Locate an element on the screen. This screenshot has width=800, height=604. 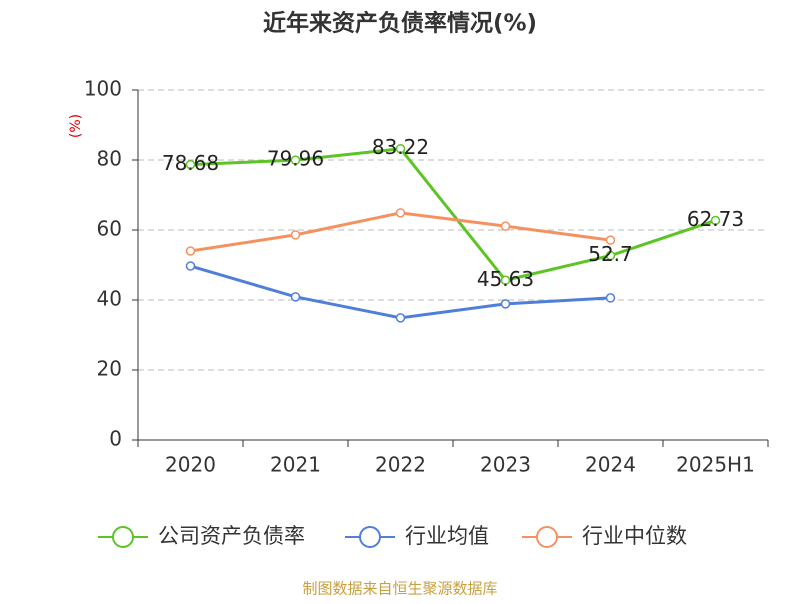
y-axis-label: (%) is located at coordinates (76, 126).